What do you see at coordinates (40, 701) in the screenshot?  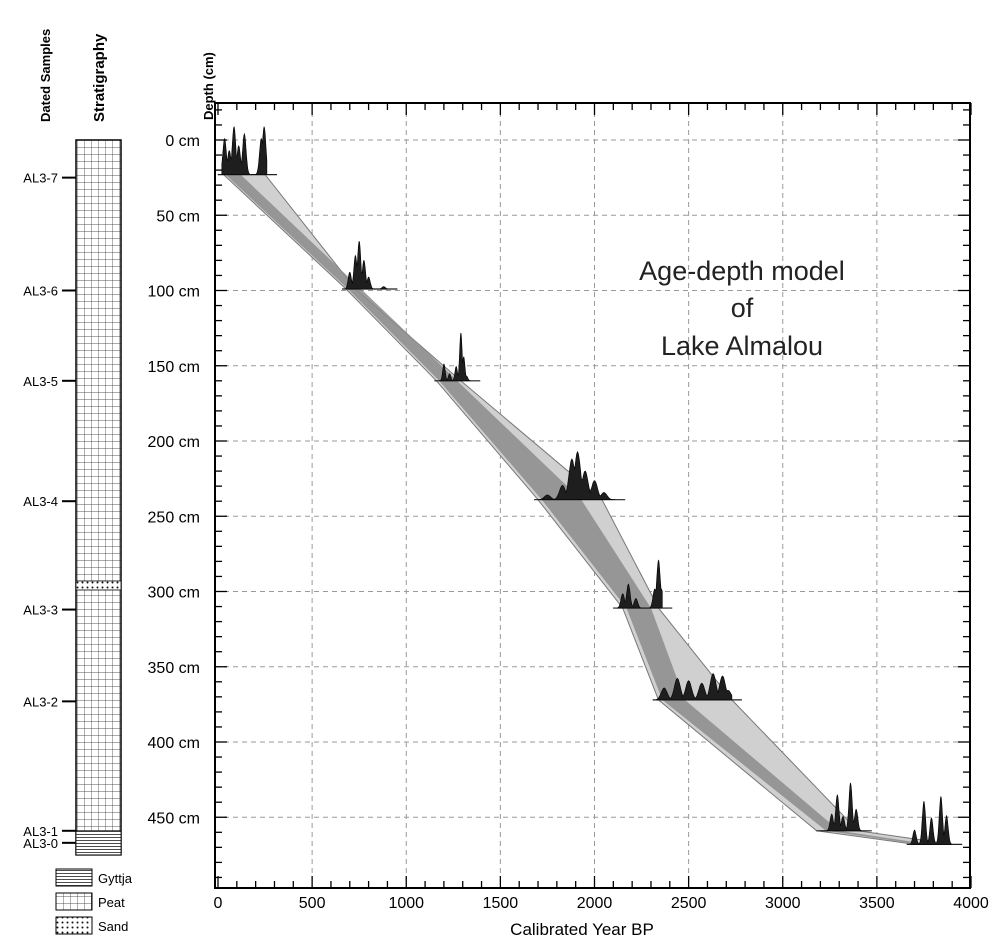 I see `sample-label-al3-2: AL3-2` at bounding box center [40, 701].